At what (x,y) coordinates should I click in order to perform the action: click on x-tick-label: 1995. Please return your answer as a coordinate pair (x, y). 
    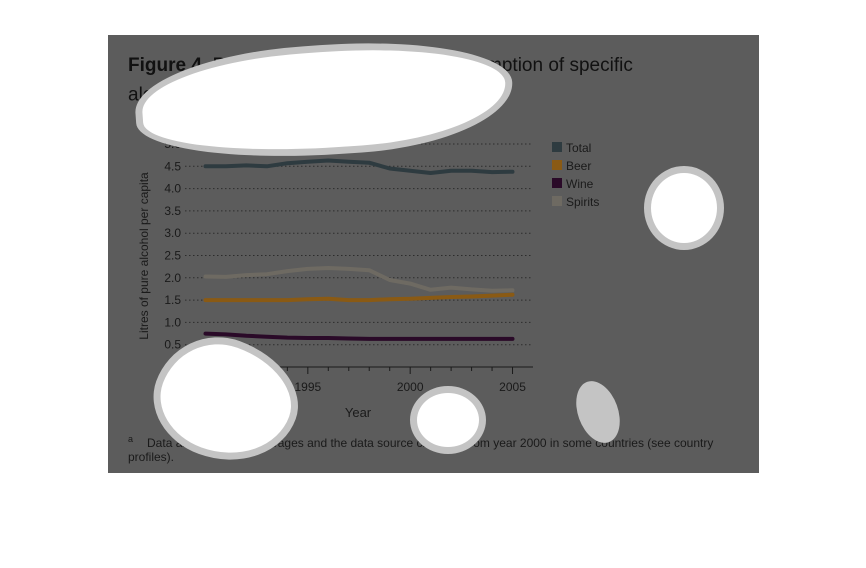
    Looking at the image, I should click on (307, 387).